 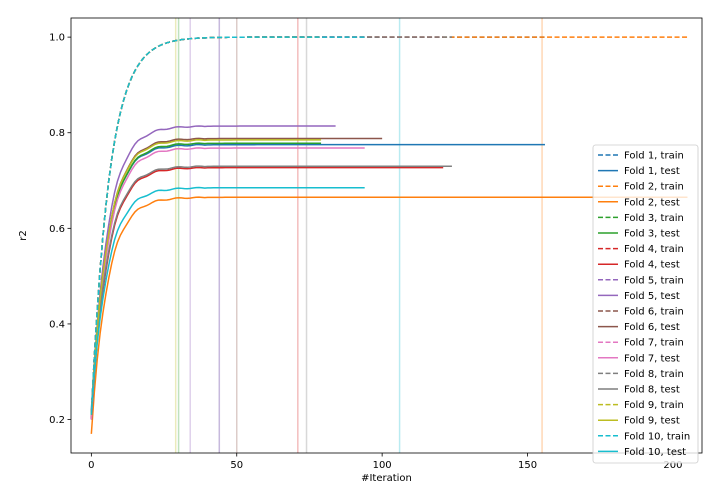 I want to click on legend-label: Fold 6, train, so click(x=654, y=312).